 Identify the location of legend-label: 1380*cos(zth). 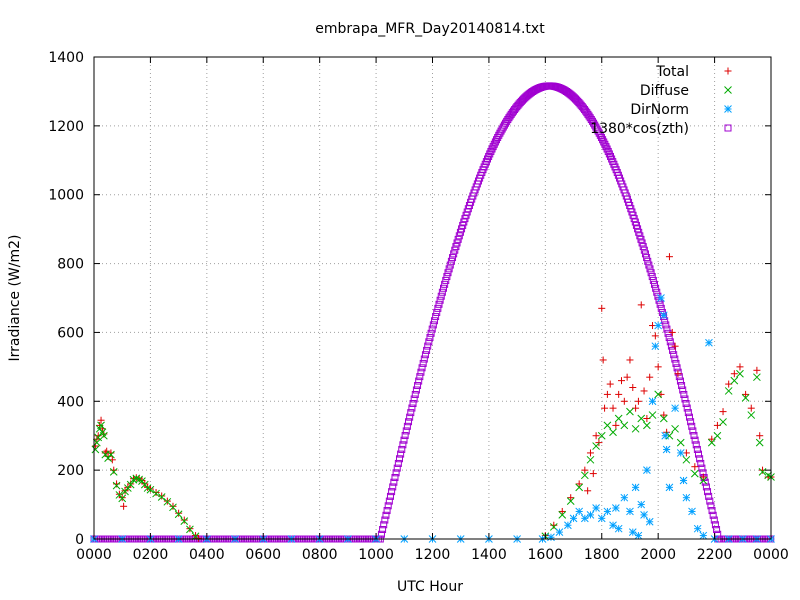
(639, 129).